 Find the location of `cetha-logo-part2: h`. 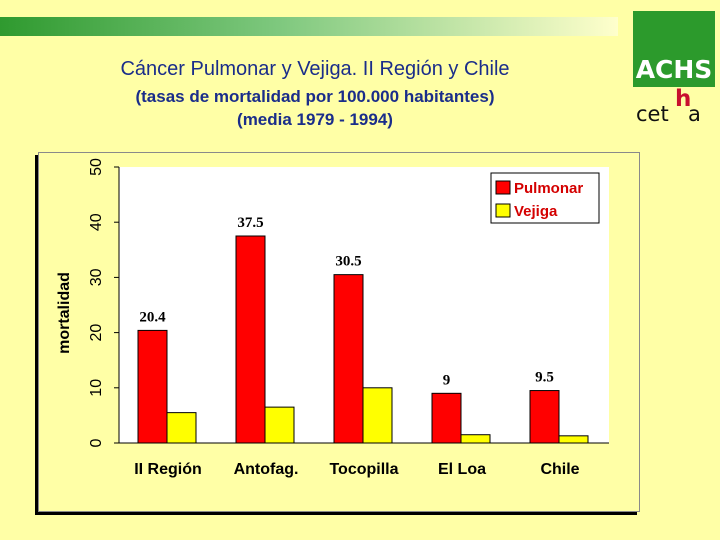

cetha-logo-part2: h is located at coordinates (683, 99).